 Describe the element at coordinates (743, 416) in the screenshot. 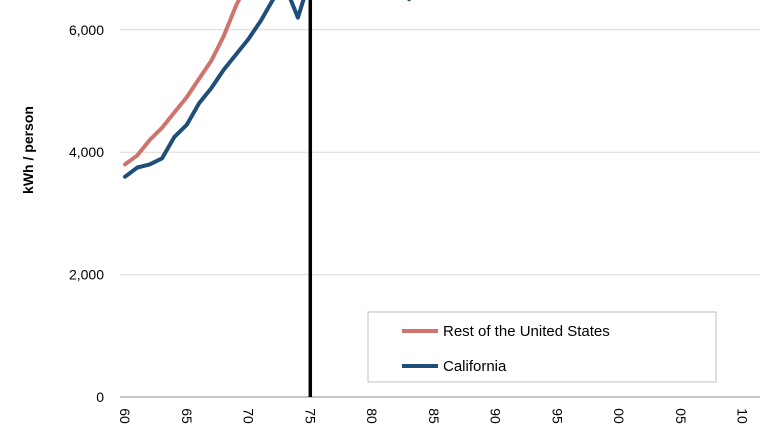

I see `x-tick-label: 10` at that location.